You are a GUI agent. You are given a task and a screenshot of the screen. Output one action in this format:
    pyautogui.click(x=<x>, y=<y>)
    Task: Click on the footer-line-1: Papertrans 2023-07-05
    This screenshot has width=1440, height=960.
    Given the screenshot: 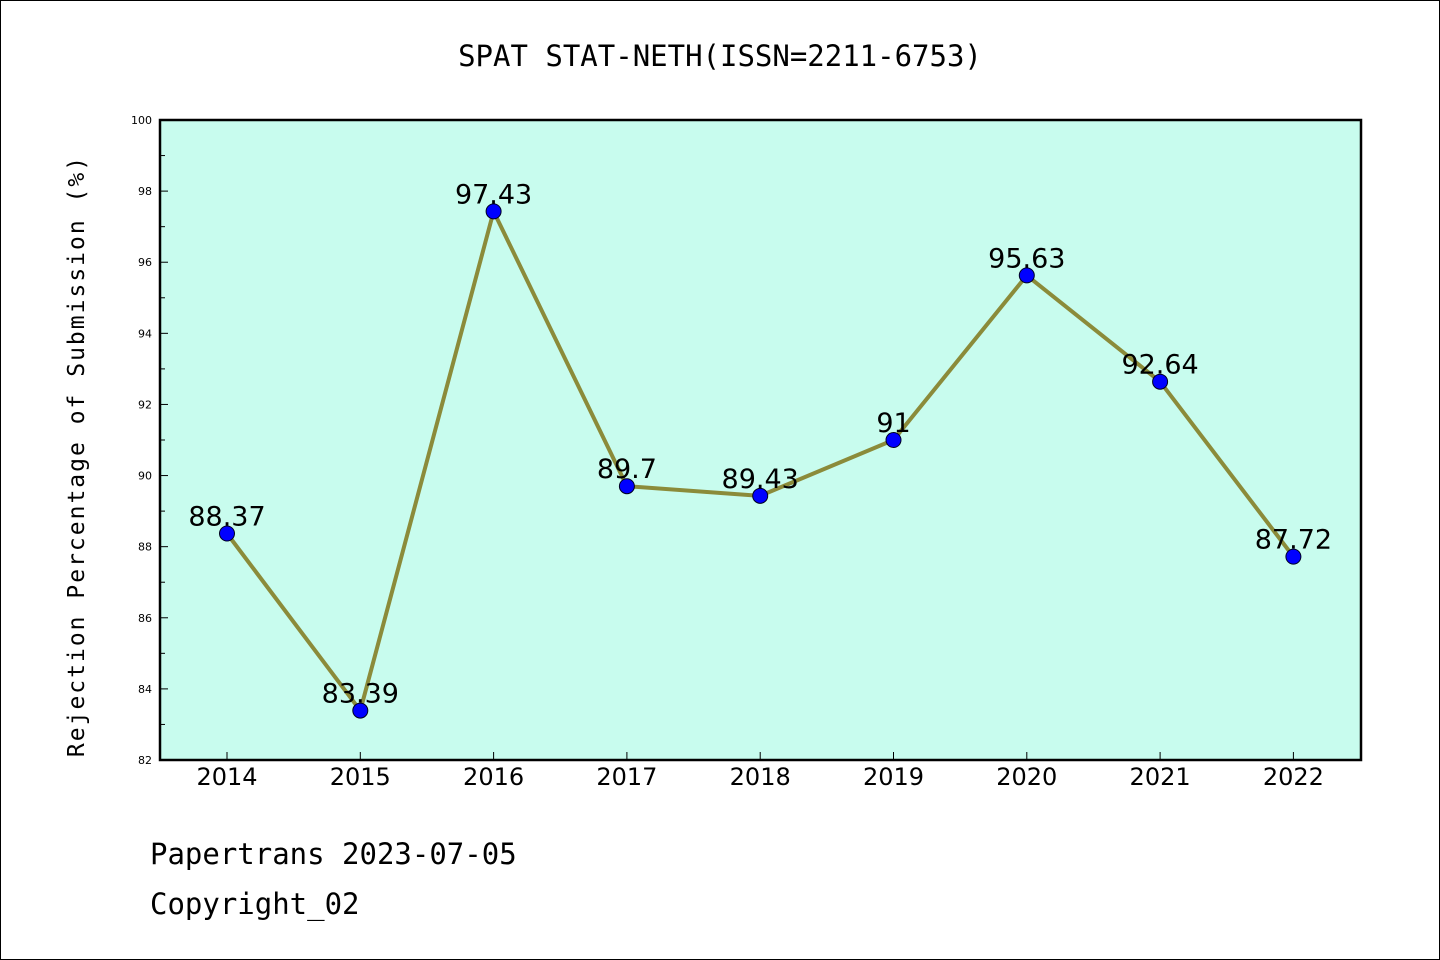 What is the action you would take?
    pyautogui.click(x=333, y=854)
    